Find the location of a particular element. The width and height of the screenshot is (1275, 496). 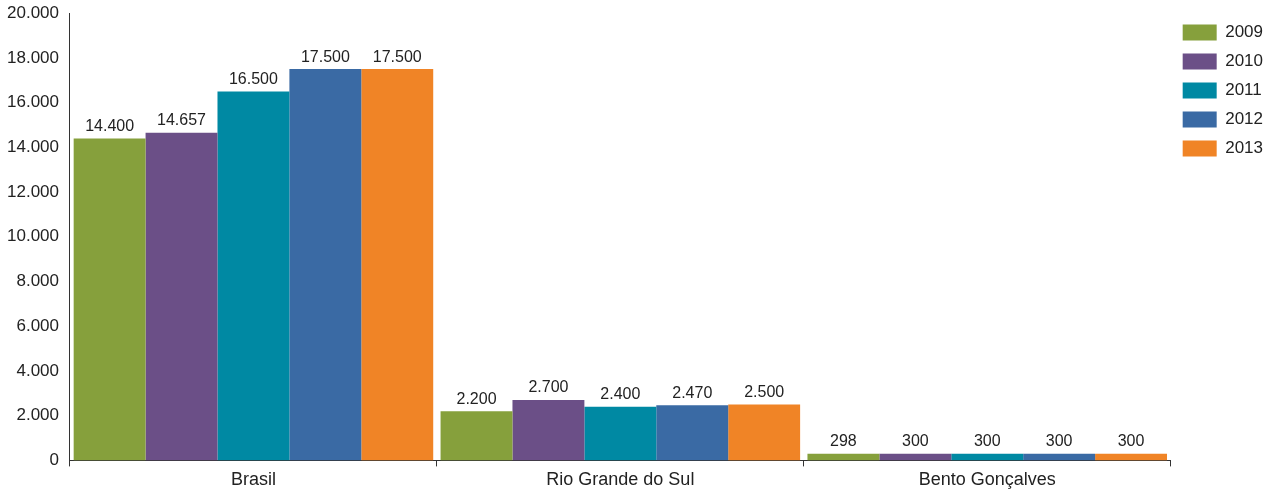

data-label: 2.470 is located at coordinates (692, 392).